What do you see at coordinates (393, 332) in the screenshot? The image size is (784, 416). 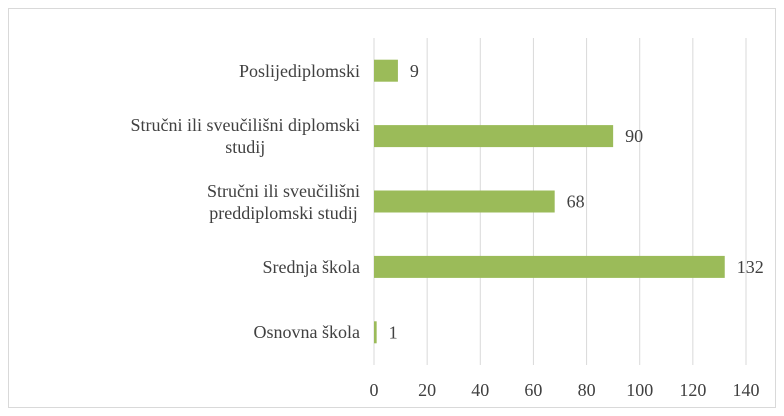 I see `value-label: 1` at bounding box center [393, 332].